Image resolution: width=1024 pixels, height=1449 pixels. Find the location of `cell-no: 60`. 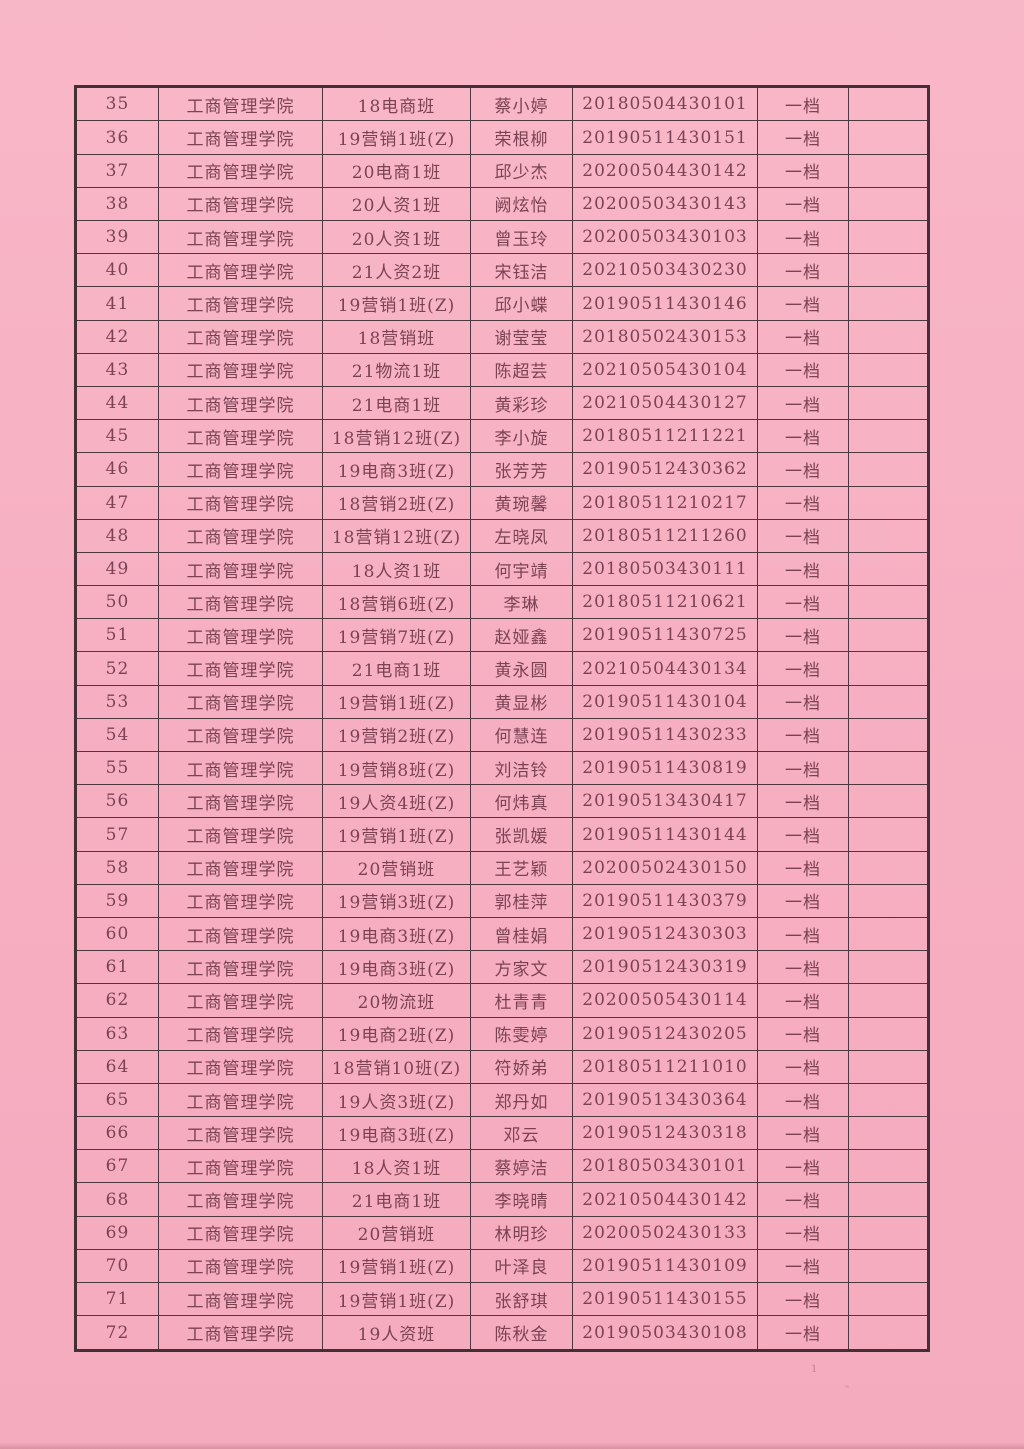

cell-no: 60 is located at coordinates (117, 934).